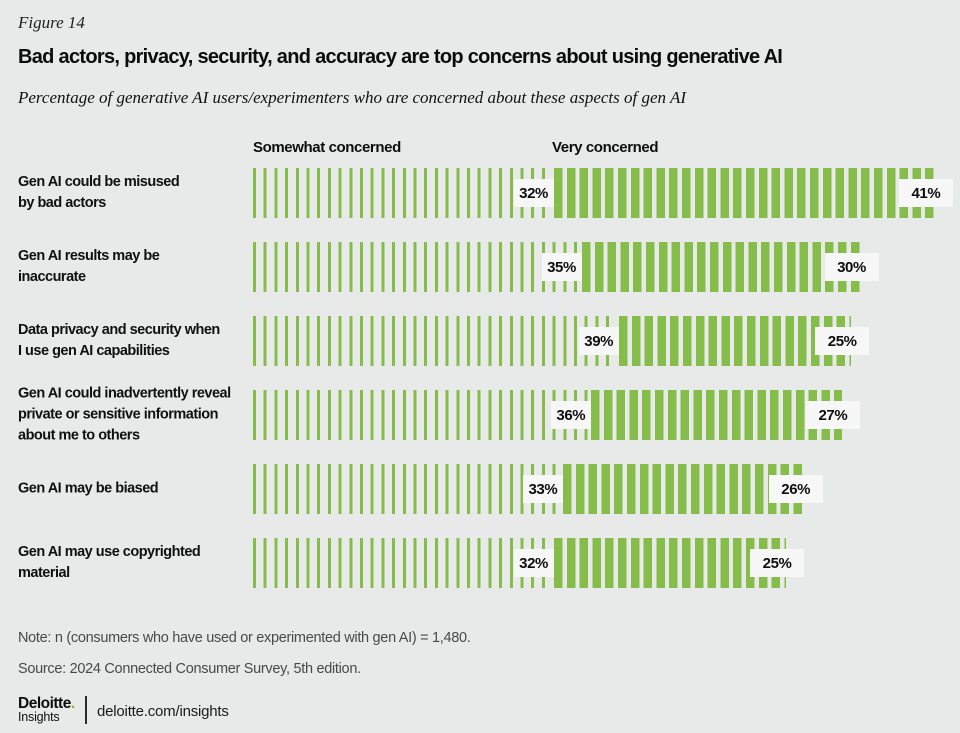 This screenshot has width=960, height=733. What do you see at coordinates (89, 266) in the screenshot?
I see `category-label: Gen AI results may be inaccurate` at bounding box center [89, 266].